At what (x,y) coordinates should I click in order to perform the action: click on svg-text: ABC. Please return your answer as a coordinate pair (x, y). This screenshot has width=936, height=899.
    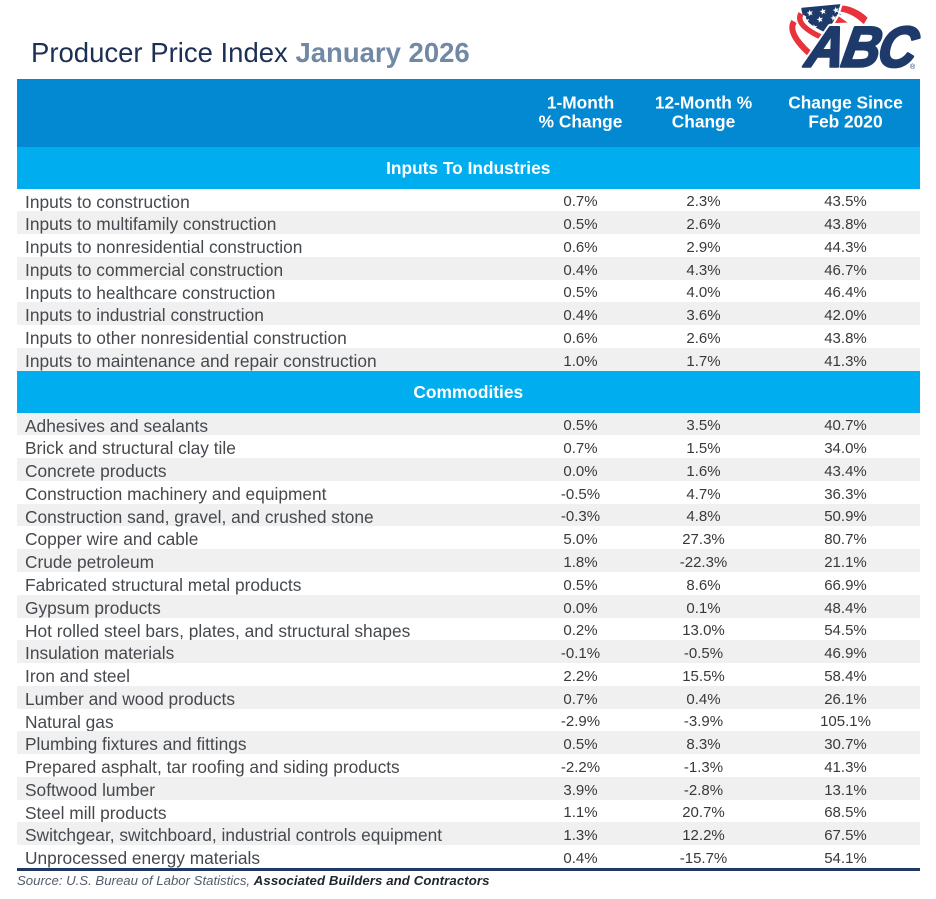
    Looking at the image, I should click on (862, 44).